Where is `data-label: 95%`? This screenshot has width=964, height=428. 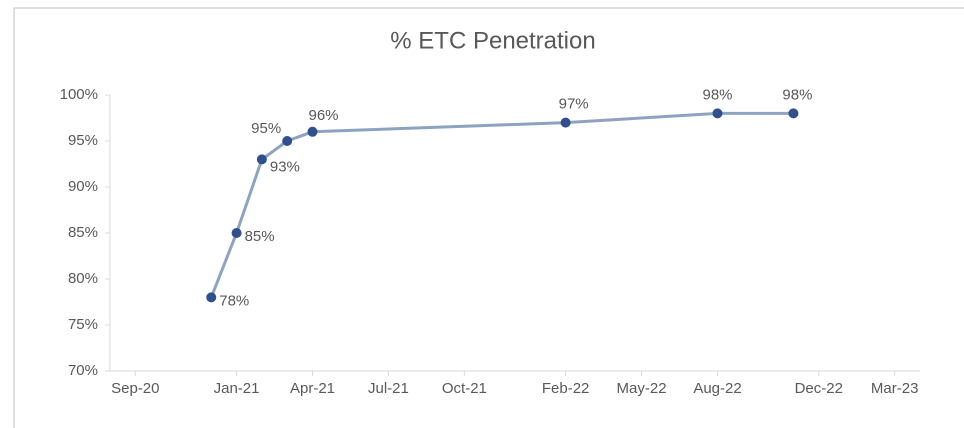
data-label: 95% is located at coordinates (266, 128).